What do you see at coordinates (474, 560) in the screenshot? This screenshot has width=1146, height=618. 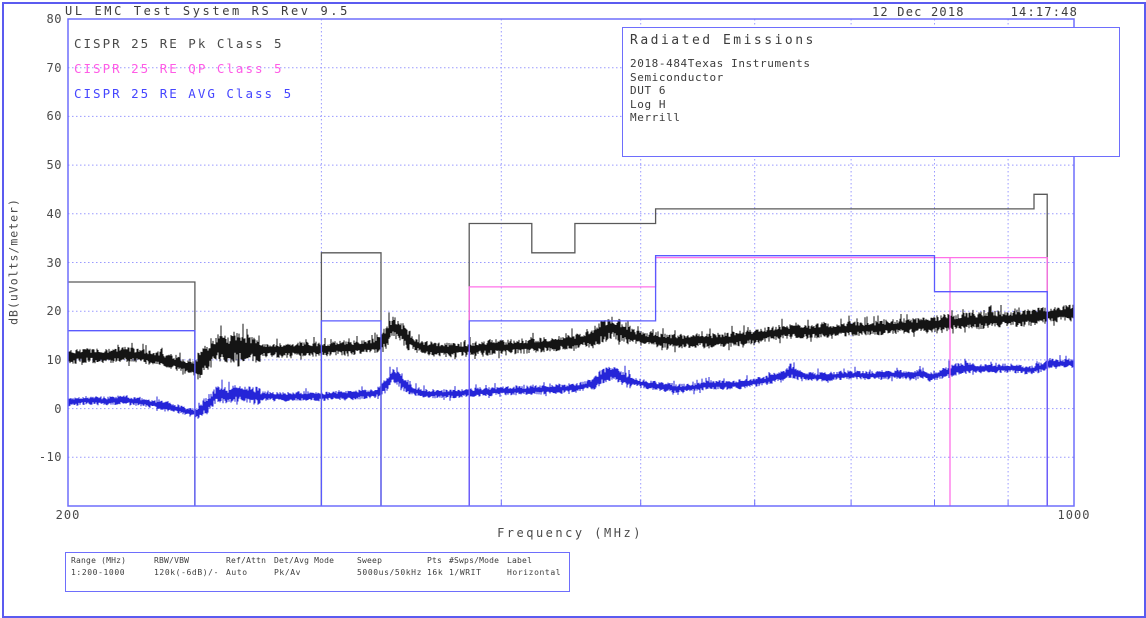 I see `settings-header: #Swps/Mode` at bounding box center [474, 560].